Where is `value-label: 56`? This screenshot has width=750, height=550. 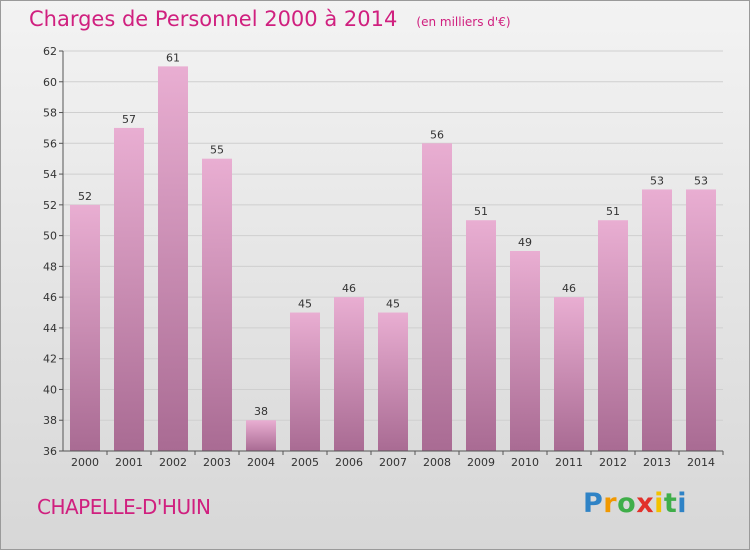
value-label: 56 is located at coordinates (437, 134).